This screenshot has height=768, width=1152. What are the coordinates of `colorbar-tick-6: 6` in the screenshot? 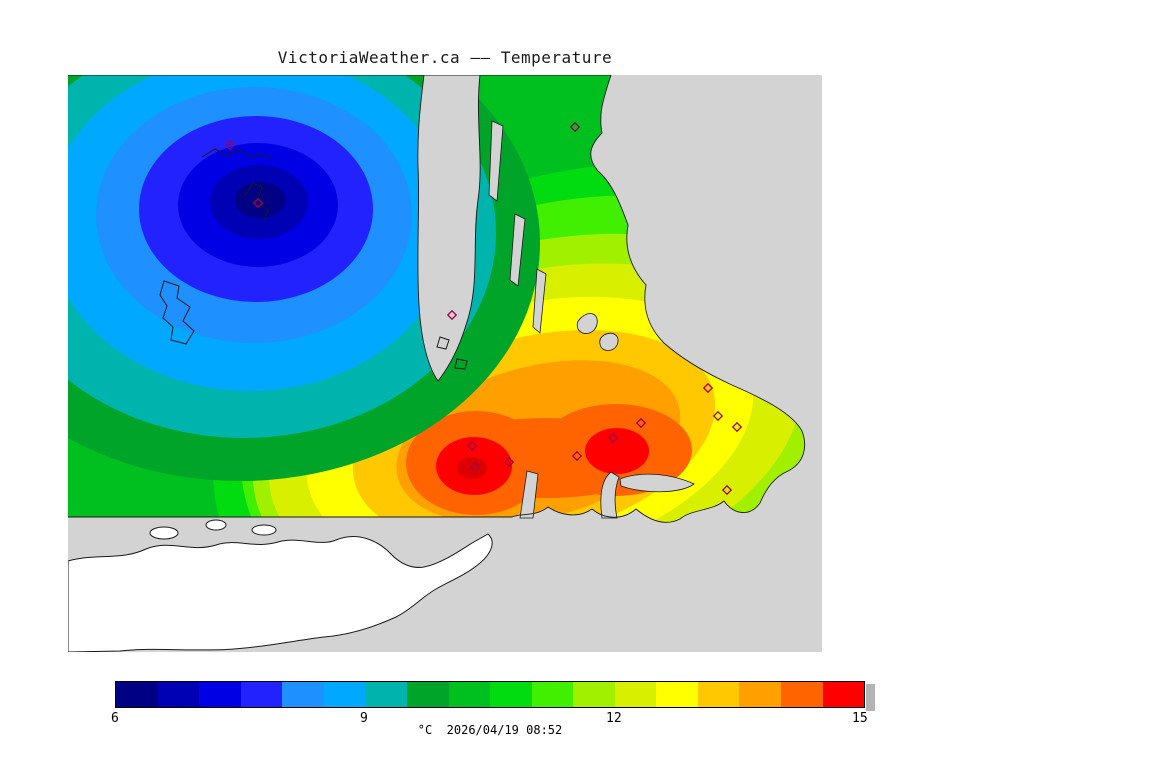 It's located at (115, 718).